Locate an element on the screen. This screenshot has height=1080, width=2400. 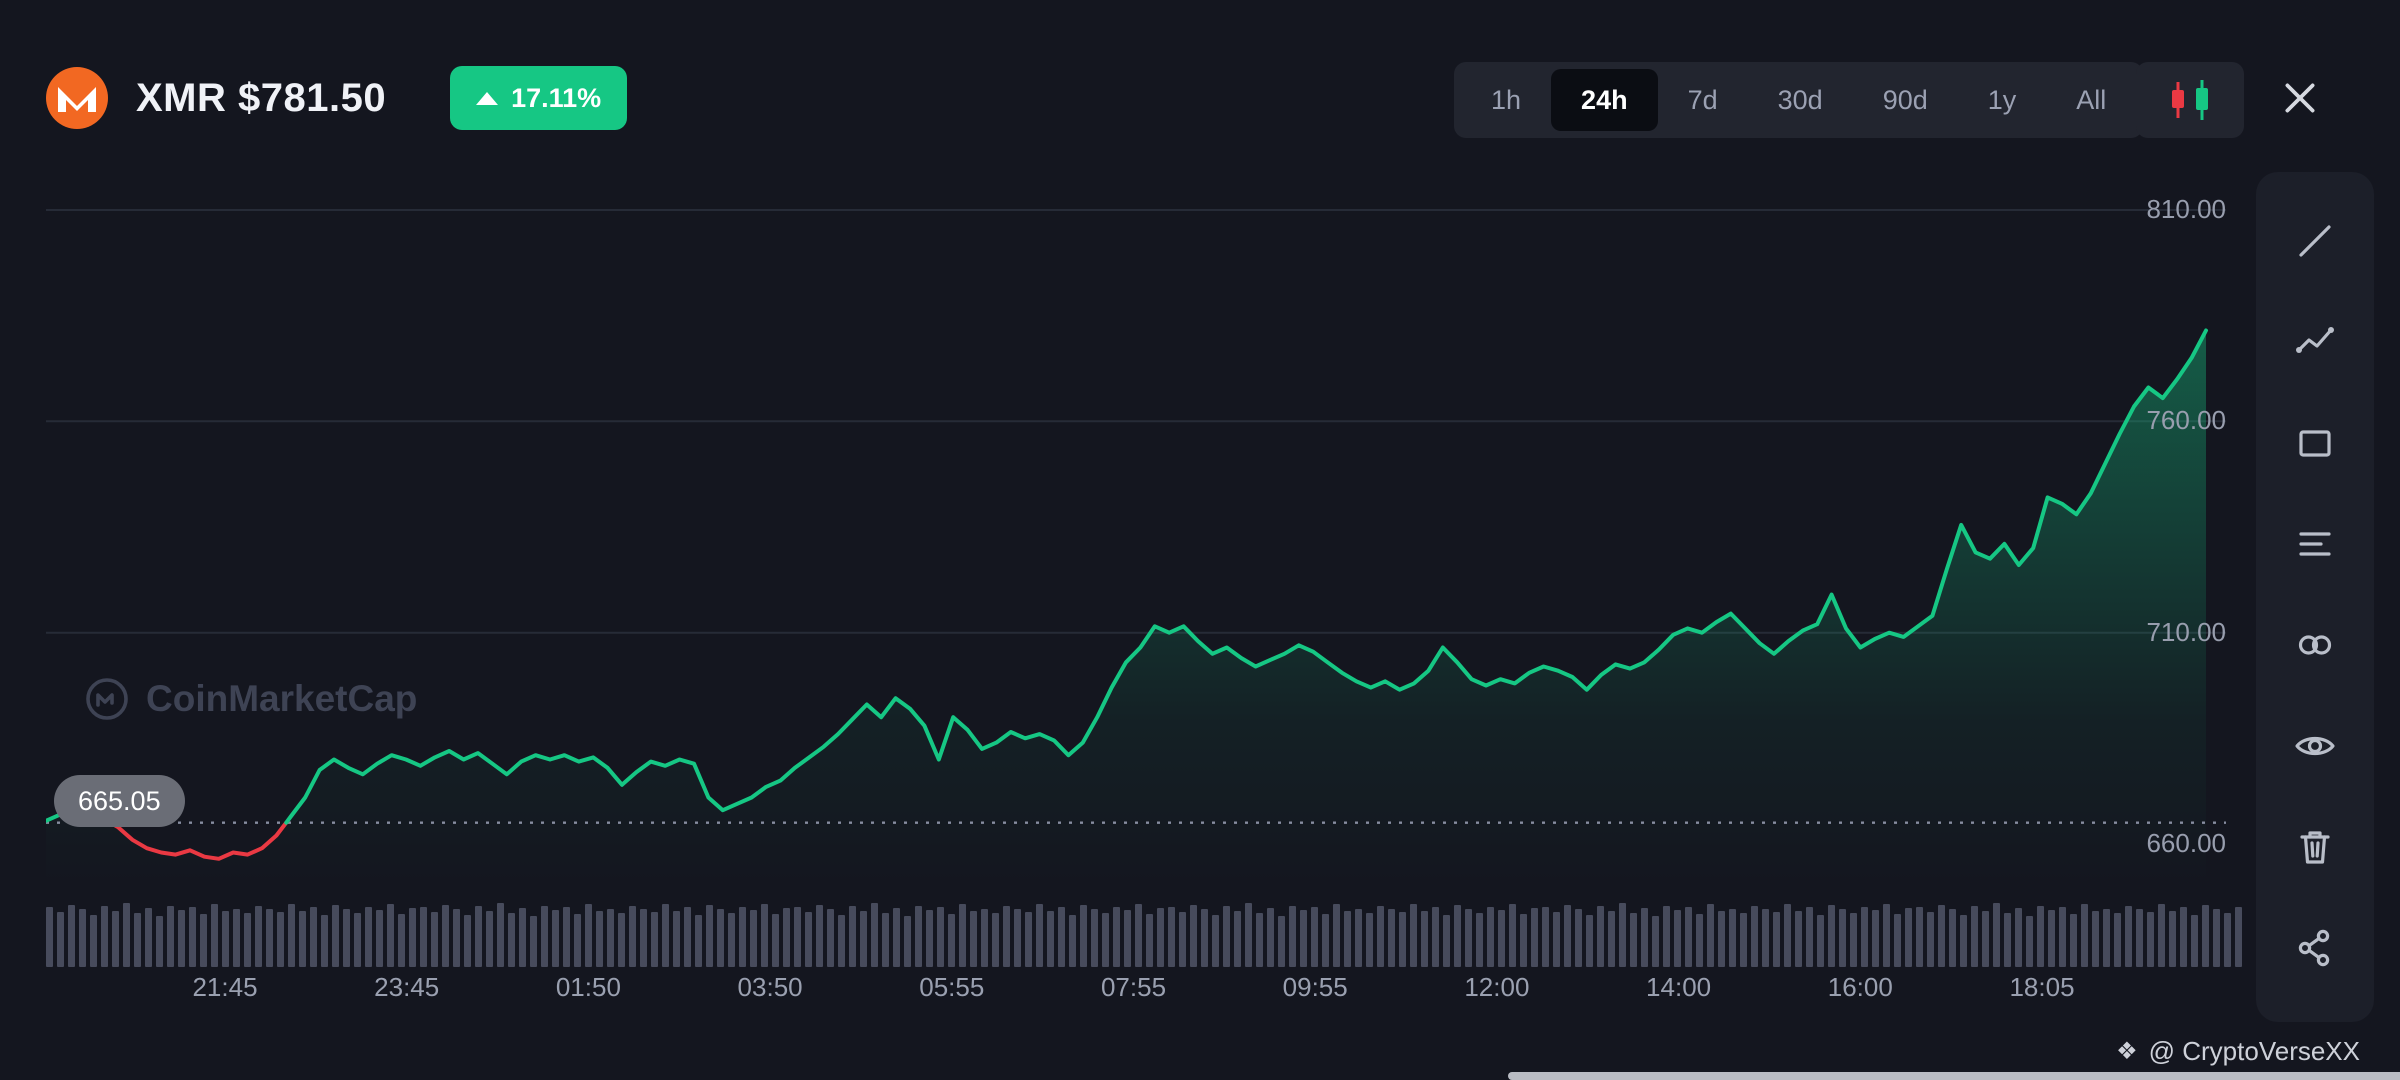
delete-tool-button is located at coordinates (2315, 847).